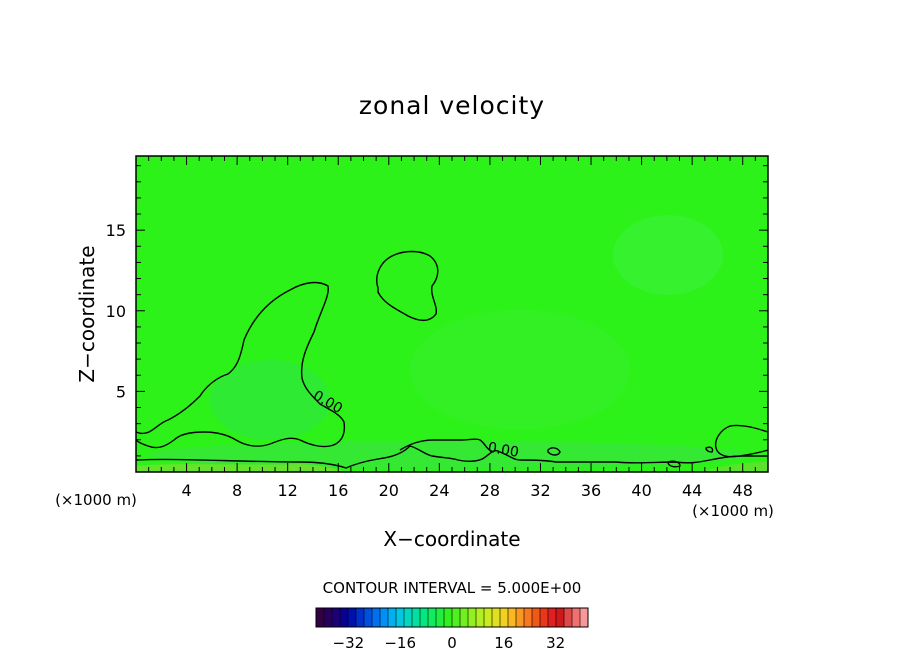 The height and width of the screenshot is (654, 904). Describe the element at coordinates (87, 313) in the screenshot. I see `y-axis-label: Z−coordinate` at that location.